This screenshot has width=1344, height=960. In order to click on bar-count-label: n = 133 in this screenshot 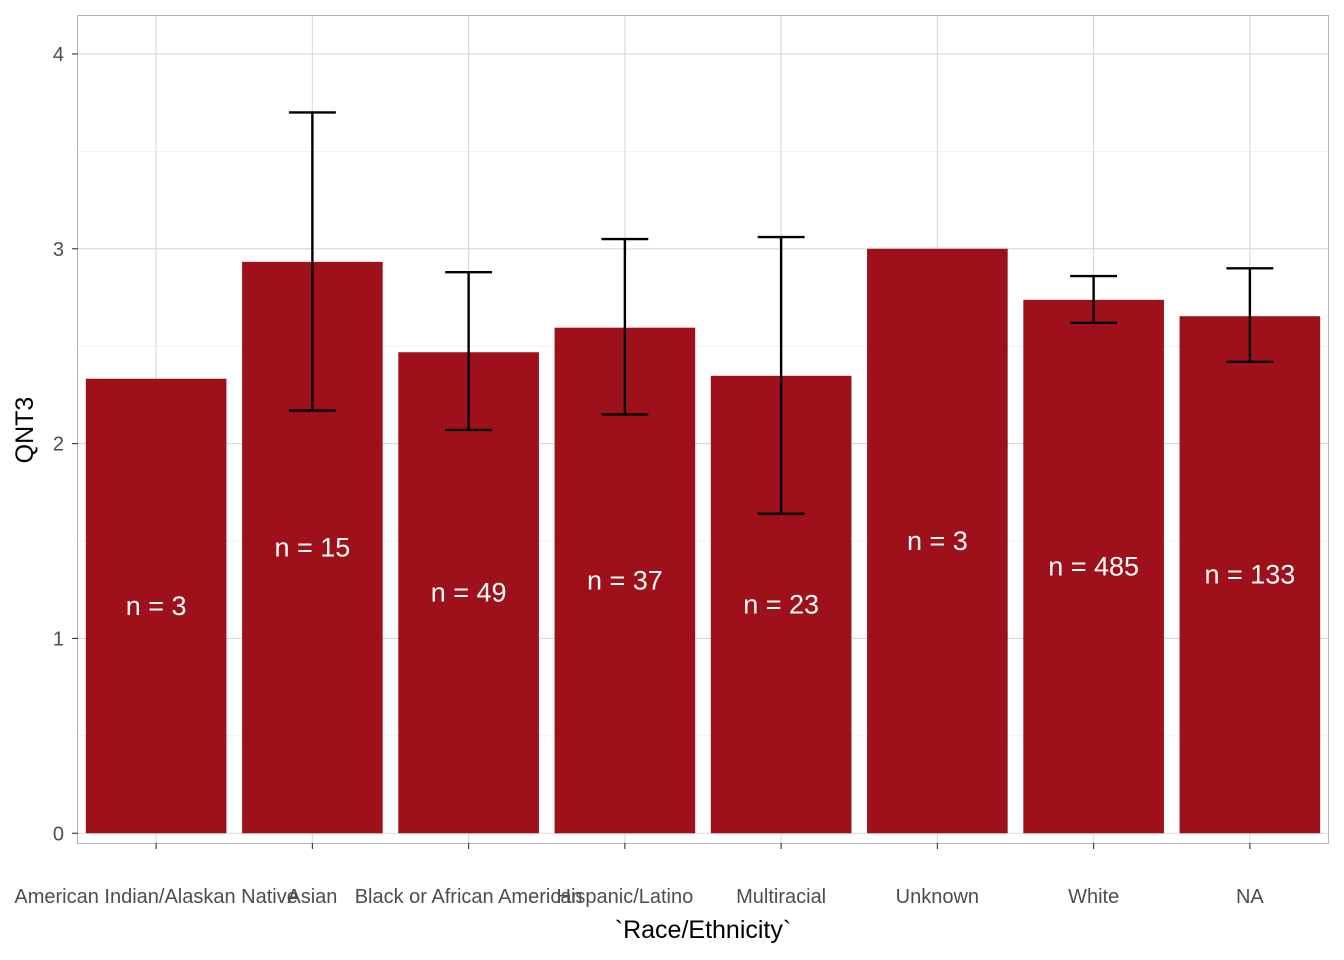, I will do `click(1249, 575)`.